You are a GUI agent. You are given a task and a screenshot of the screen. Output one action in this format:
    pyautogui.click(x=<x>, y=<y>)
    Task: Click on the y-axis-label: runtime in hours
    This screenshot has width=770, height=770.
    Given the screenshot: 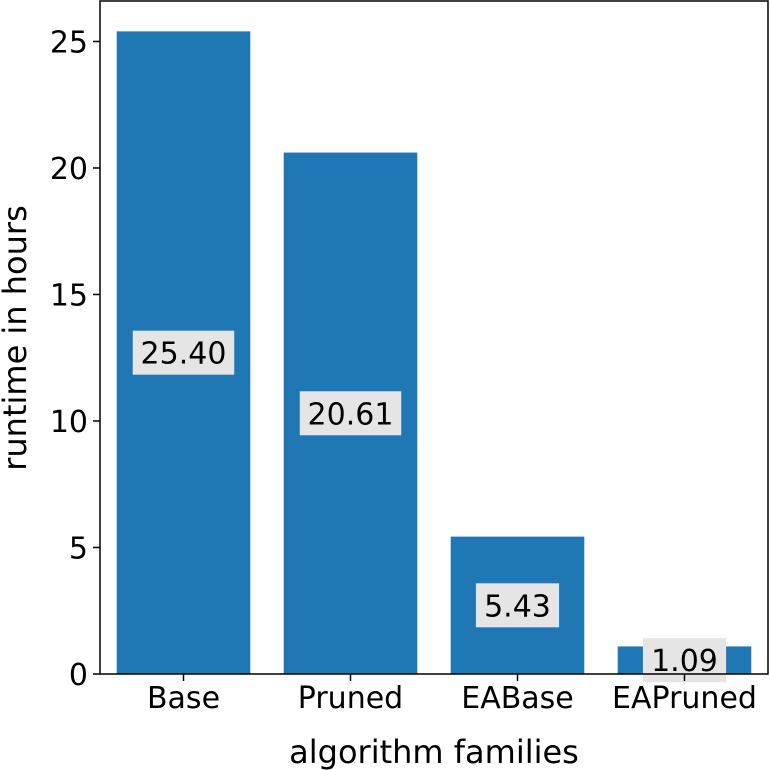 What is the action you would take?
    pyautogui.click(x=17, y=338)
    